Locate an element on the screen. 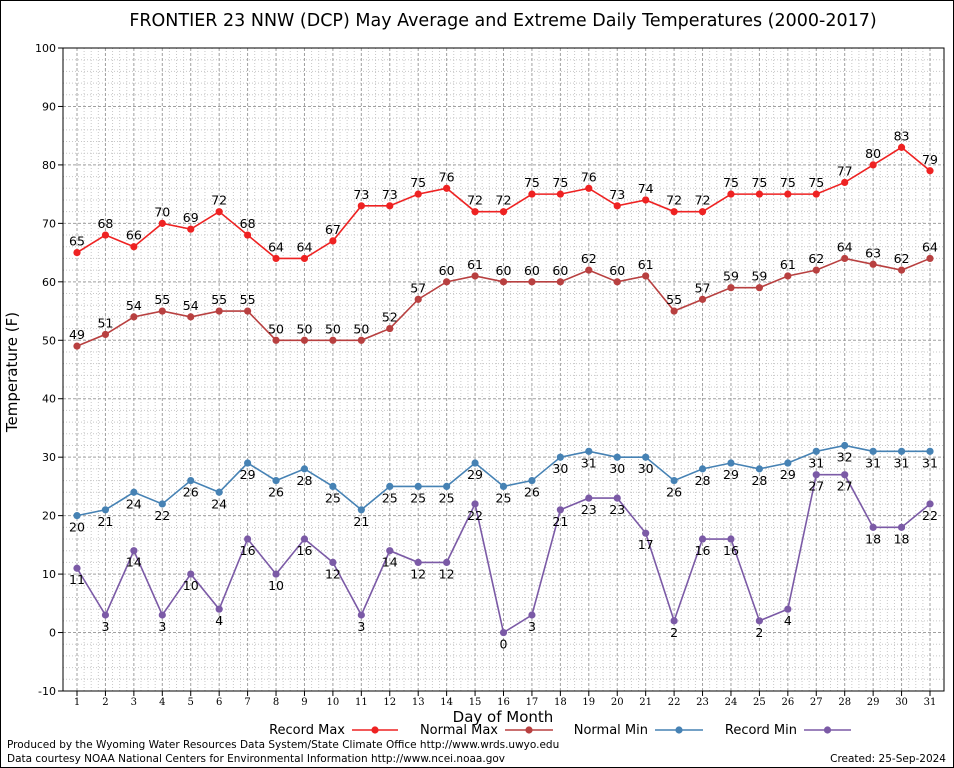  x-tick-label: 16 is located at coordinates (503, 702).